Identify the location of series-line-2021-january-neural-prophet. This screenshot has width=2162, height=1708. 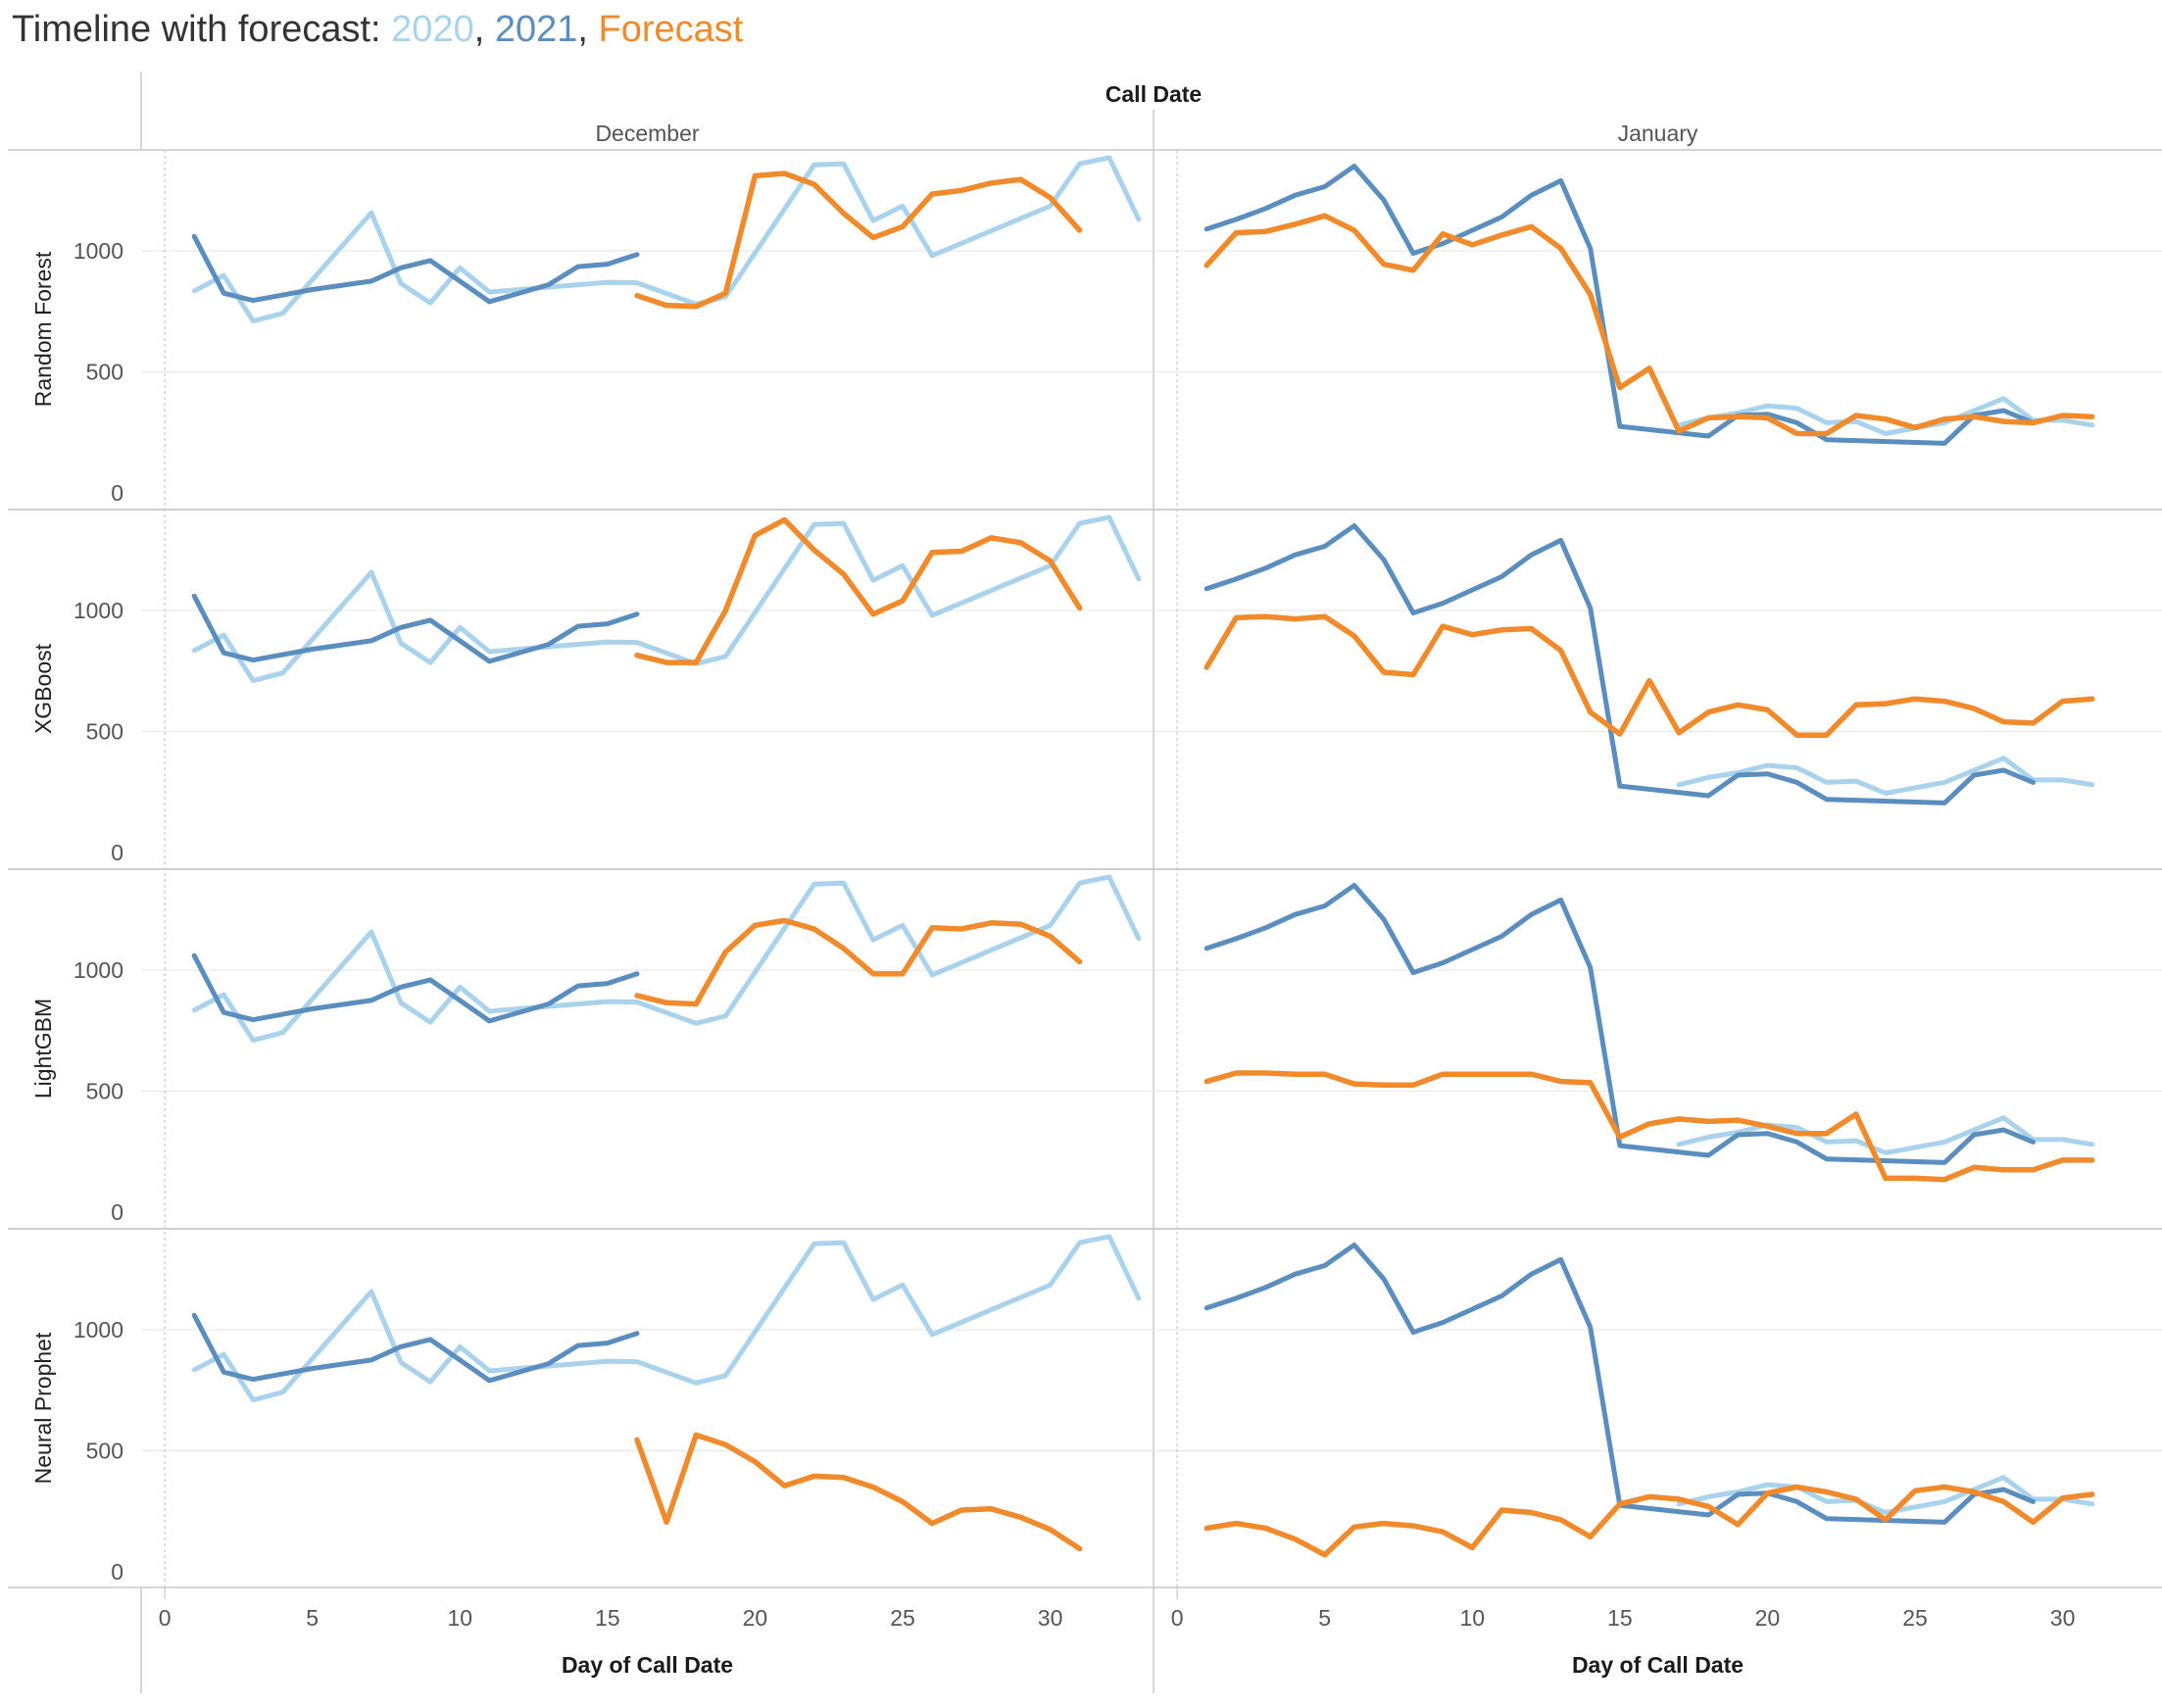
(1620, 1384).